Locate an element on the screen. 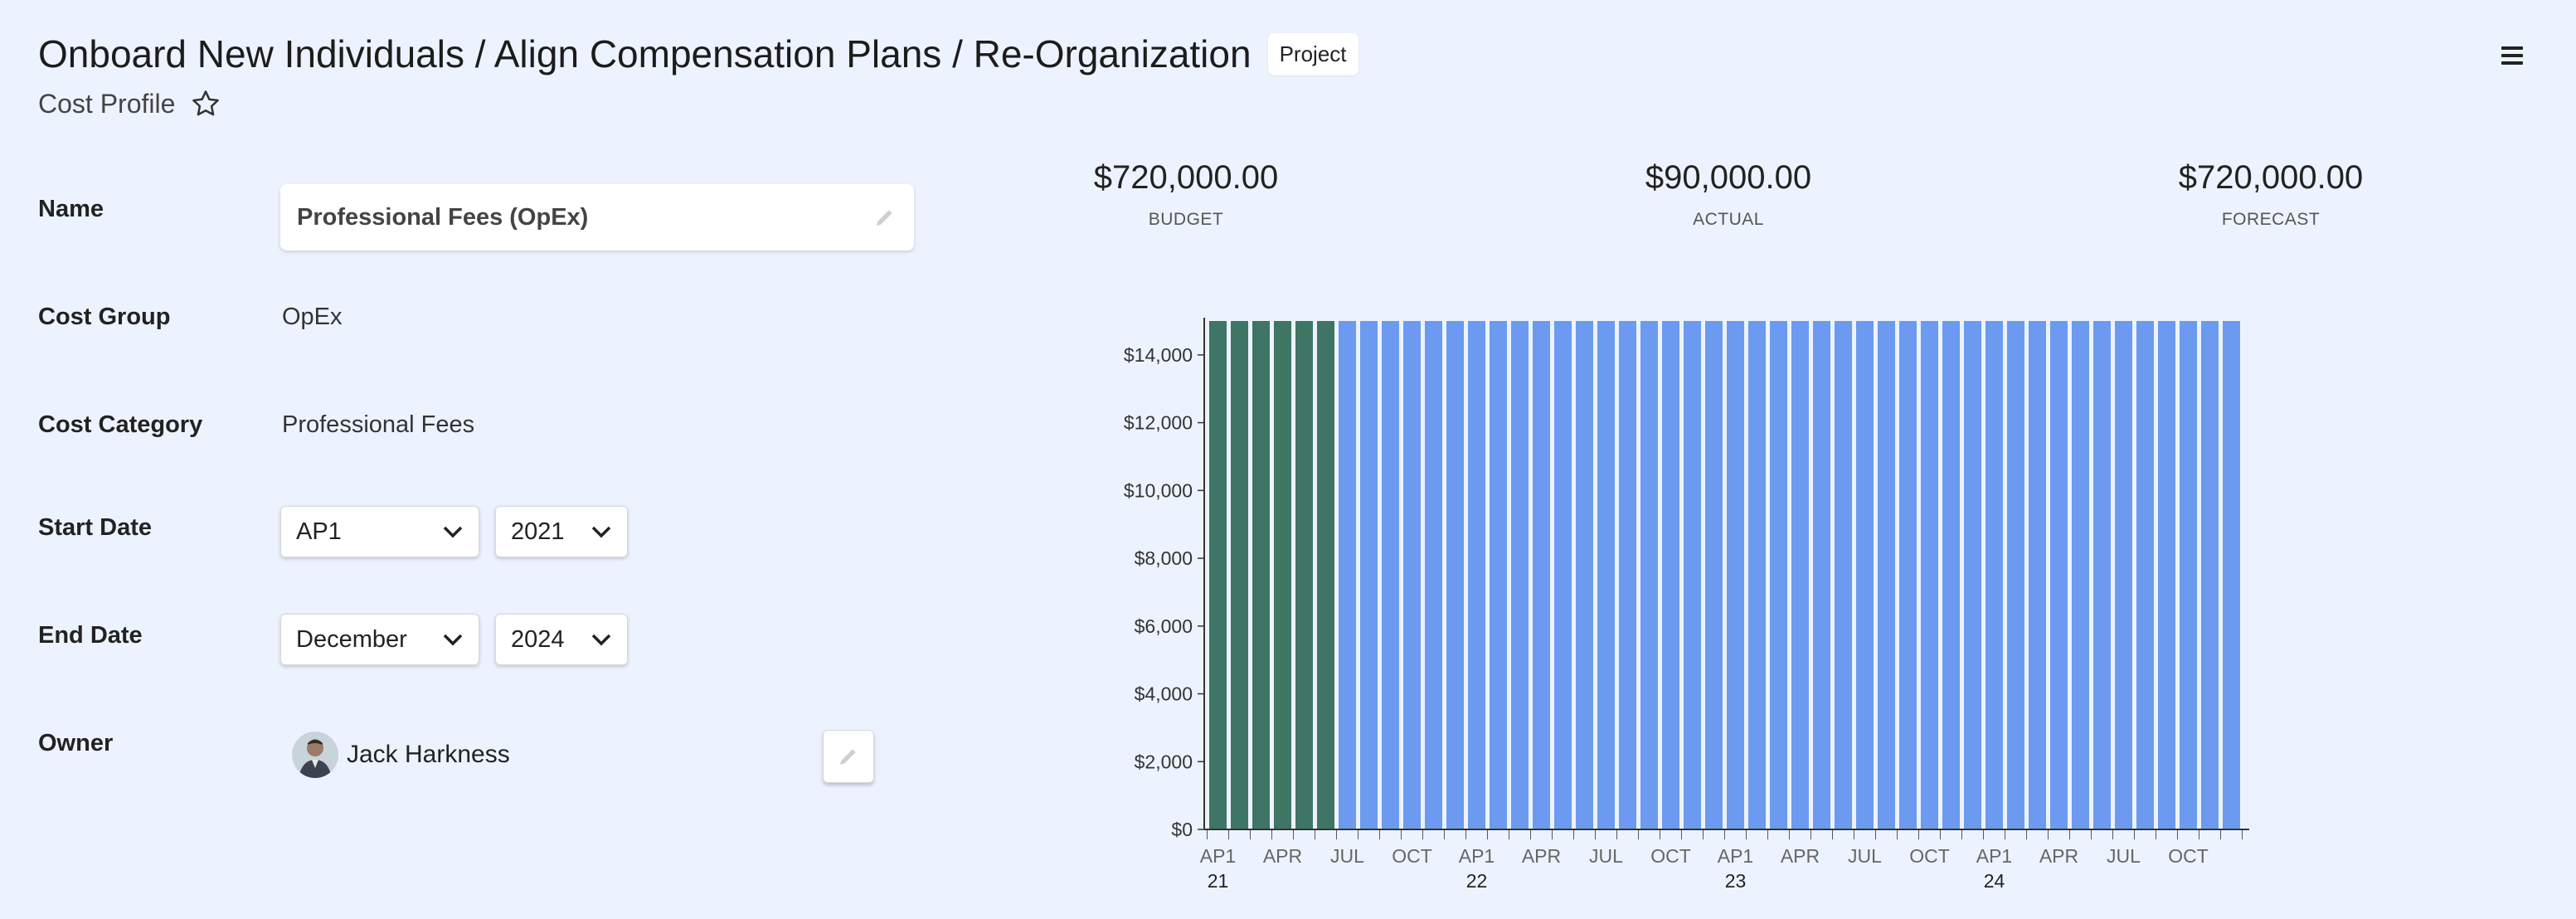 The image size is (2576, 919). y-tick-label: $0 is located at coordinates (1182, 829).